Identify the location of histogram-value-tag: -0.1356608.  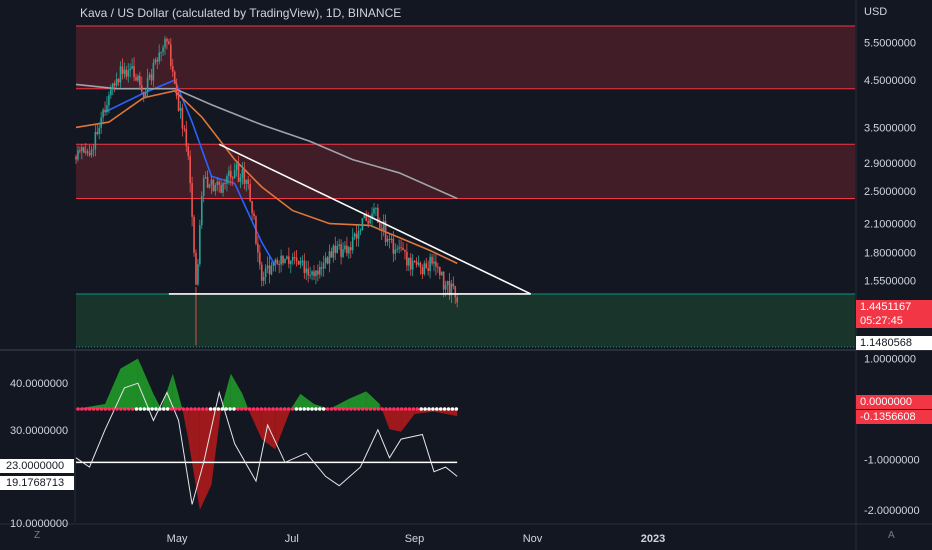
(894, 417).